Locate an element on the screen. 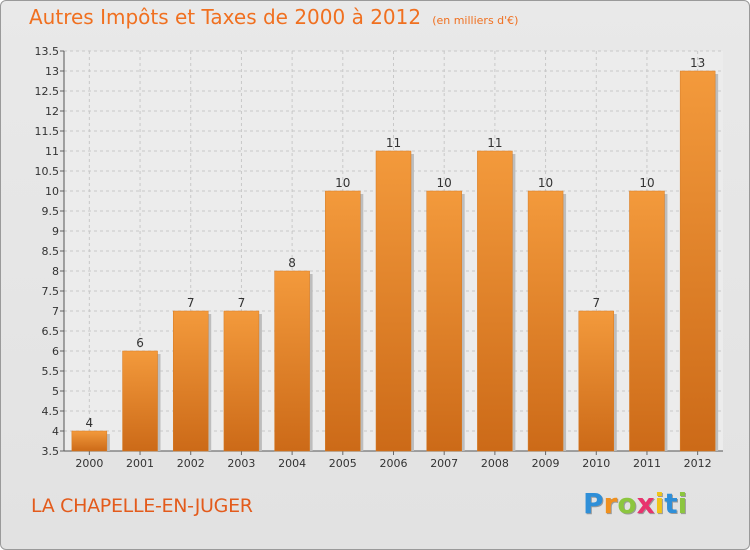 The height and width of the screenshot is (550, 750). chart-unit-note: (en milliers d'€) is located at coordinates (475, 20).